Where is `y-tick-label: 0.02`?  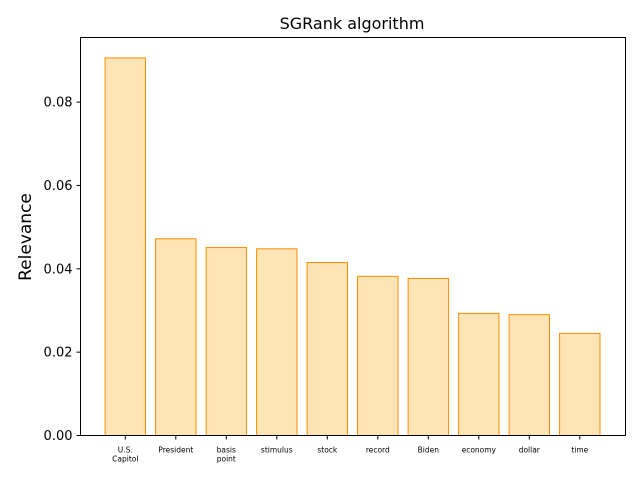 y-tick-label: 0.02 is located at coordinates (58, 353).